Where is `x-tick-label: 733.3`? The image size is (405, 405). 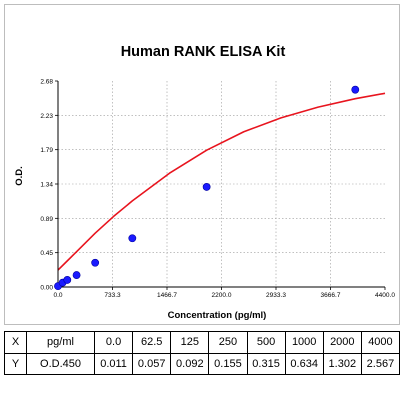 x-tick-label: 733.3 is located at coordinates (112, 295).